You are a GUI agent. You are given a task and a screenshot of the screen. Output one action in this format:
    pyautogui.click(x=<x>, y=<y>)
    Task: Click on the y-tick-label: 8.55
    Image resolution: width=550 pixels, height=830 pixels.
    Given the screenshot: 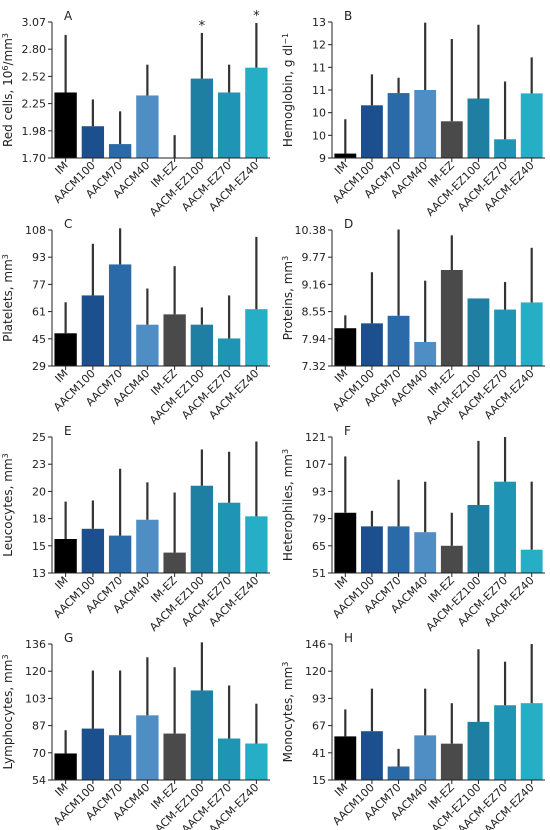 What is the action you would take?
    pyautogui.click(x=314, y=312)
    